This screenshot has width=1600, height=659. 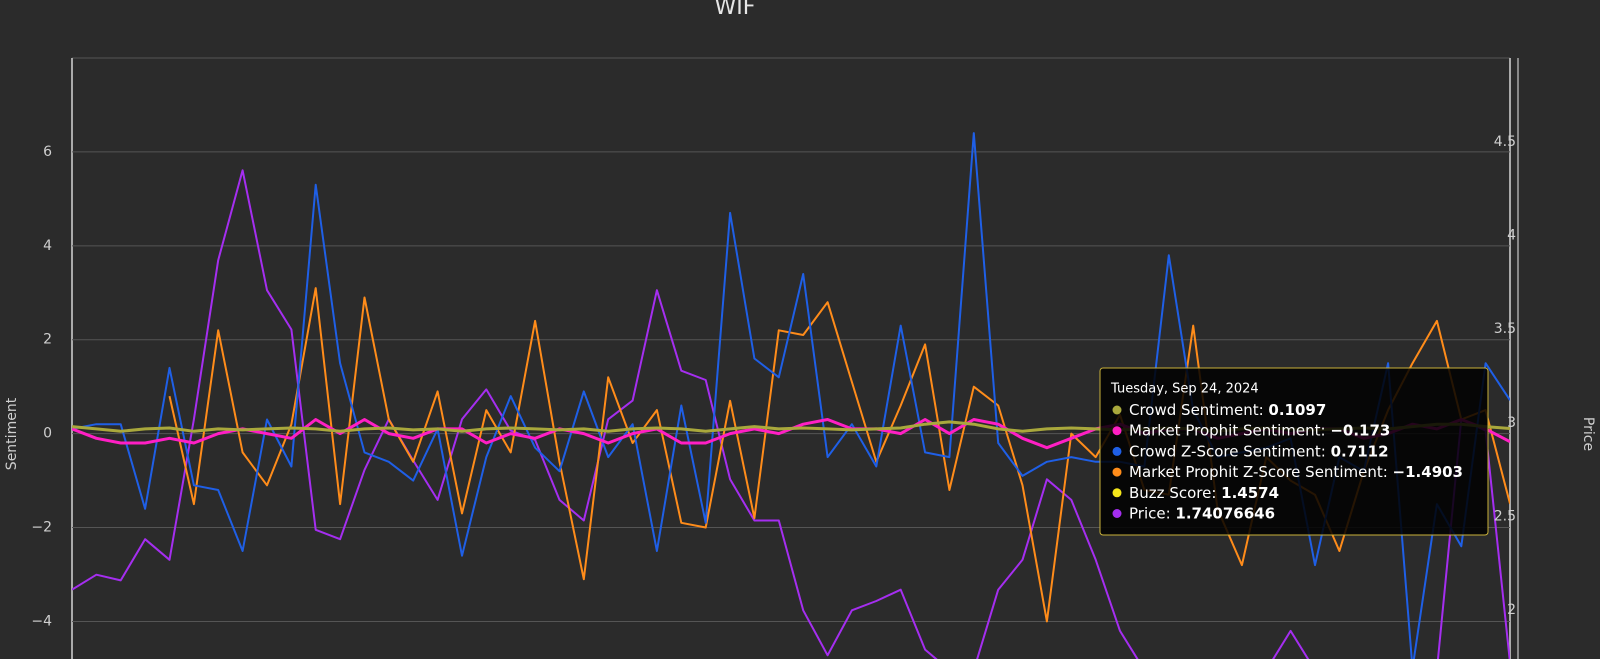 What do you see at coordinates (47, 340) in the screenshot?
I see `y-tick-label: 2` at bounding box center [47, 340].